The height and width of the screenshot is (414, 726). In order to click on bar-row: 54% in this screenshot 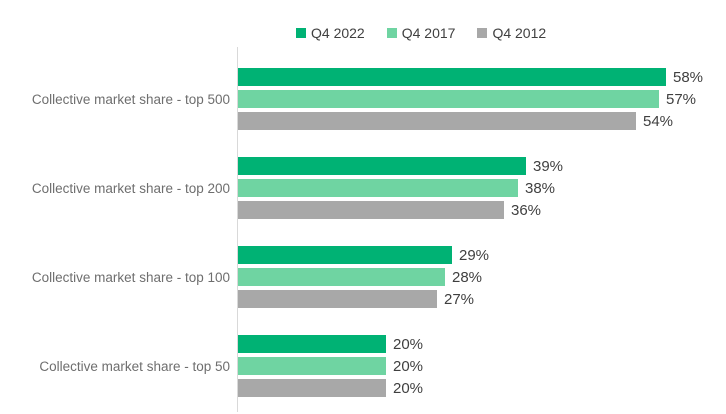, I will do `click(470, 121)`.